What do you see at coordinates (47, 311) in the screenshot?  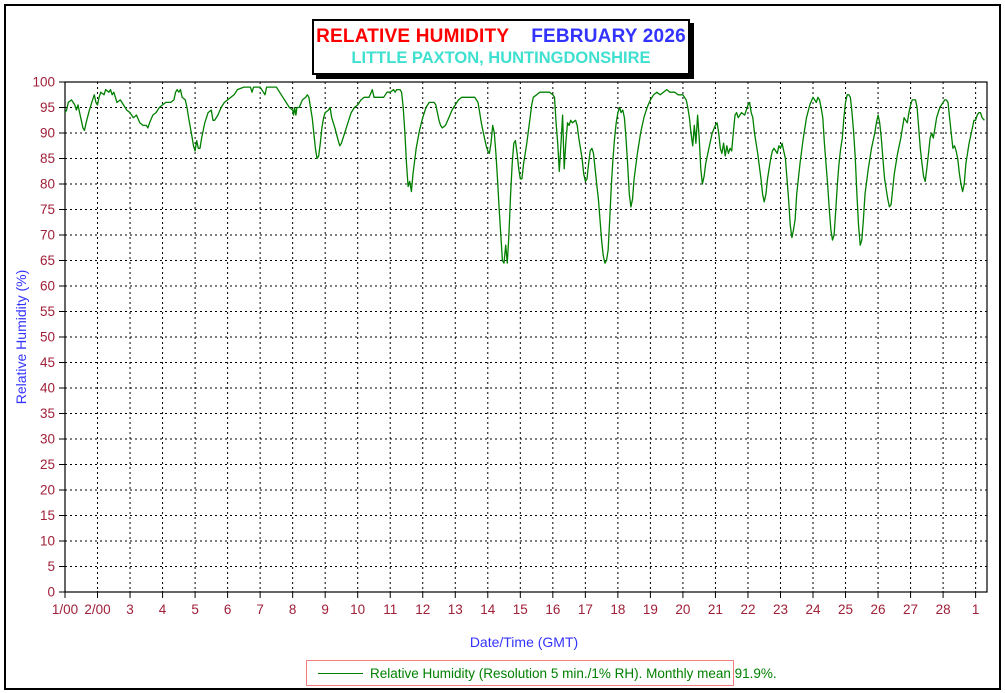 I see `svg-text: 55` at bounding box center [47, 311].